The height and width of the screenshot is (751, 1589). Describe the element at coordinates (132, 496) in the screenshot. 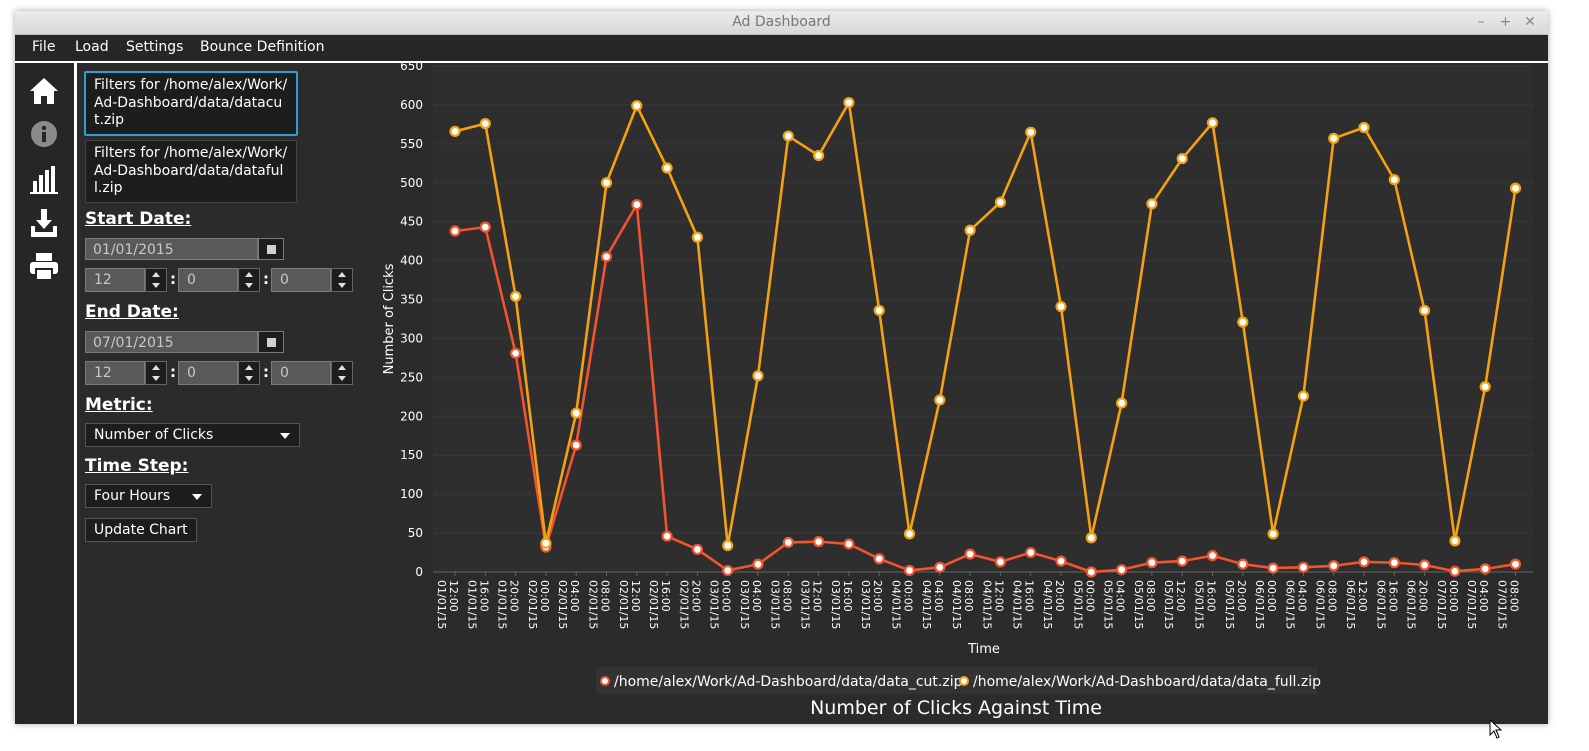

I see `time-step-value: Four Hours` at that location.